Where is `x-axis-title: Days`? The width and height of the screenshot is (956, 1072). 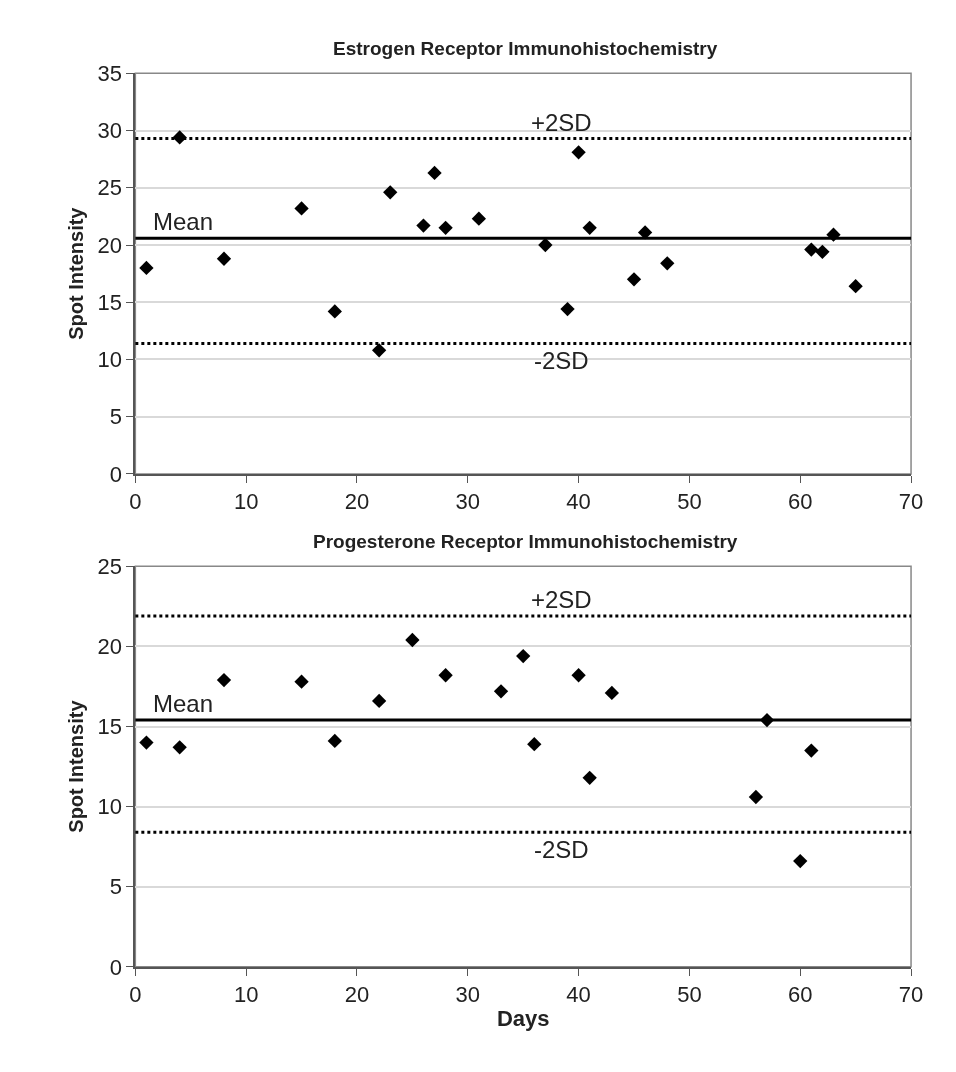
x-axis-title: Days is located at coordinates (523, 1018).